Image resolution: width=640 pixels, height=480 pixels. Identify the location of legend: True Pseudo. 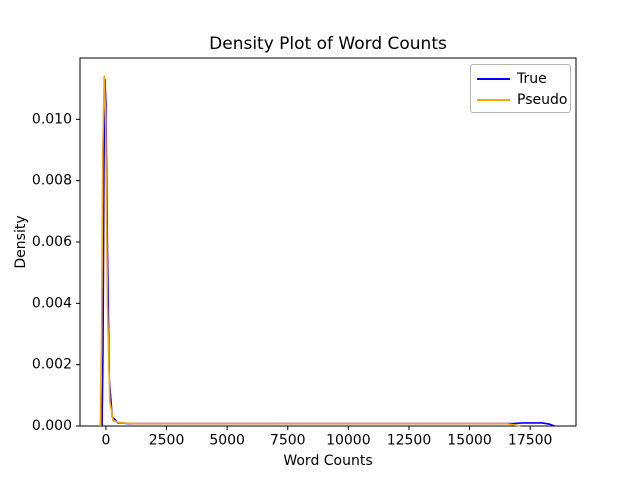
(520, 88).